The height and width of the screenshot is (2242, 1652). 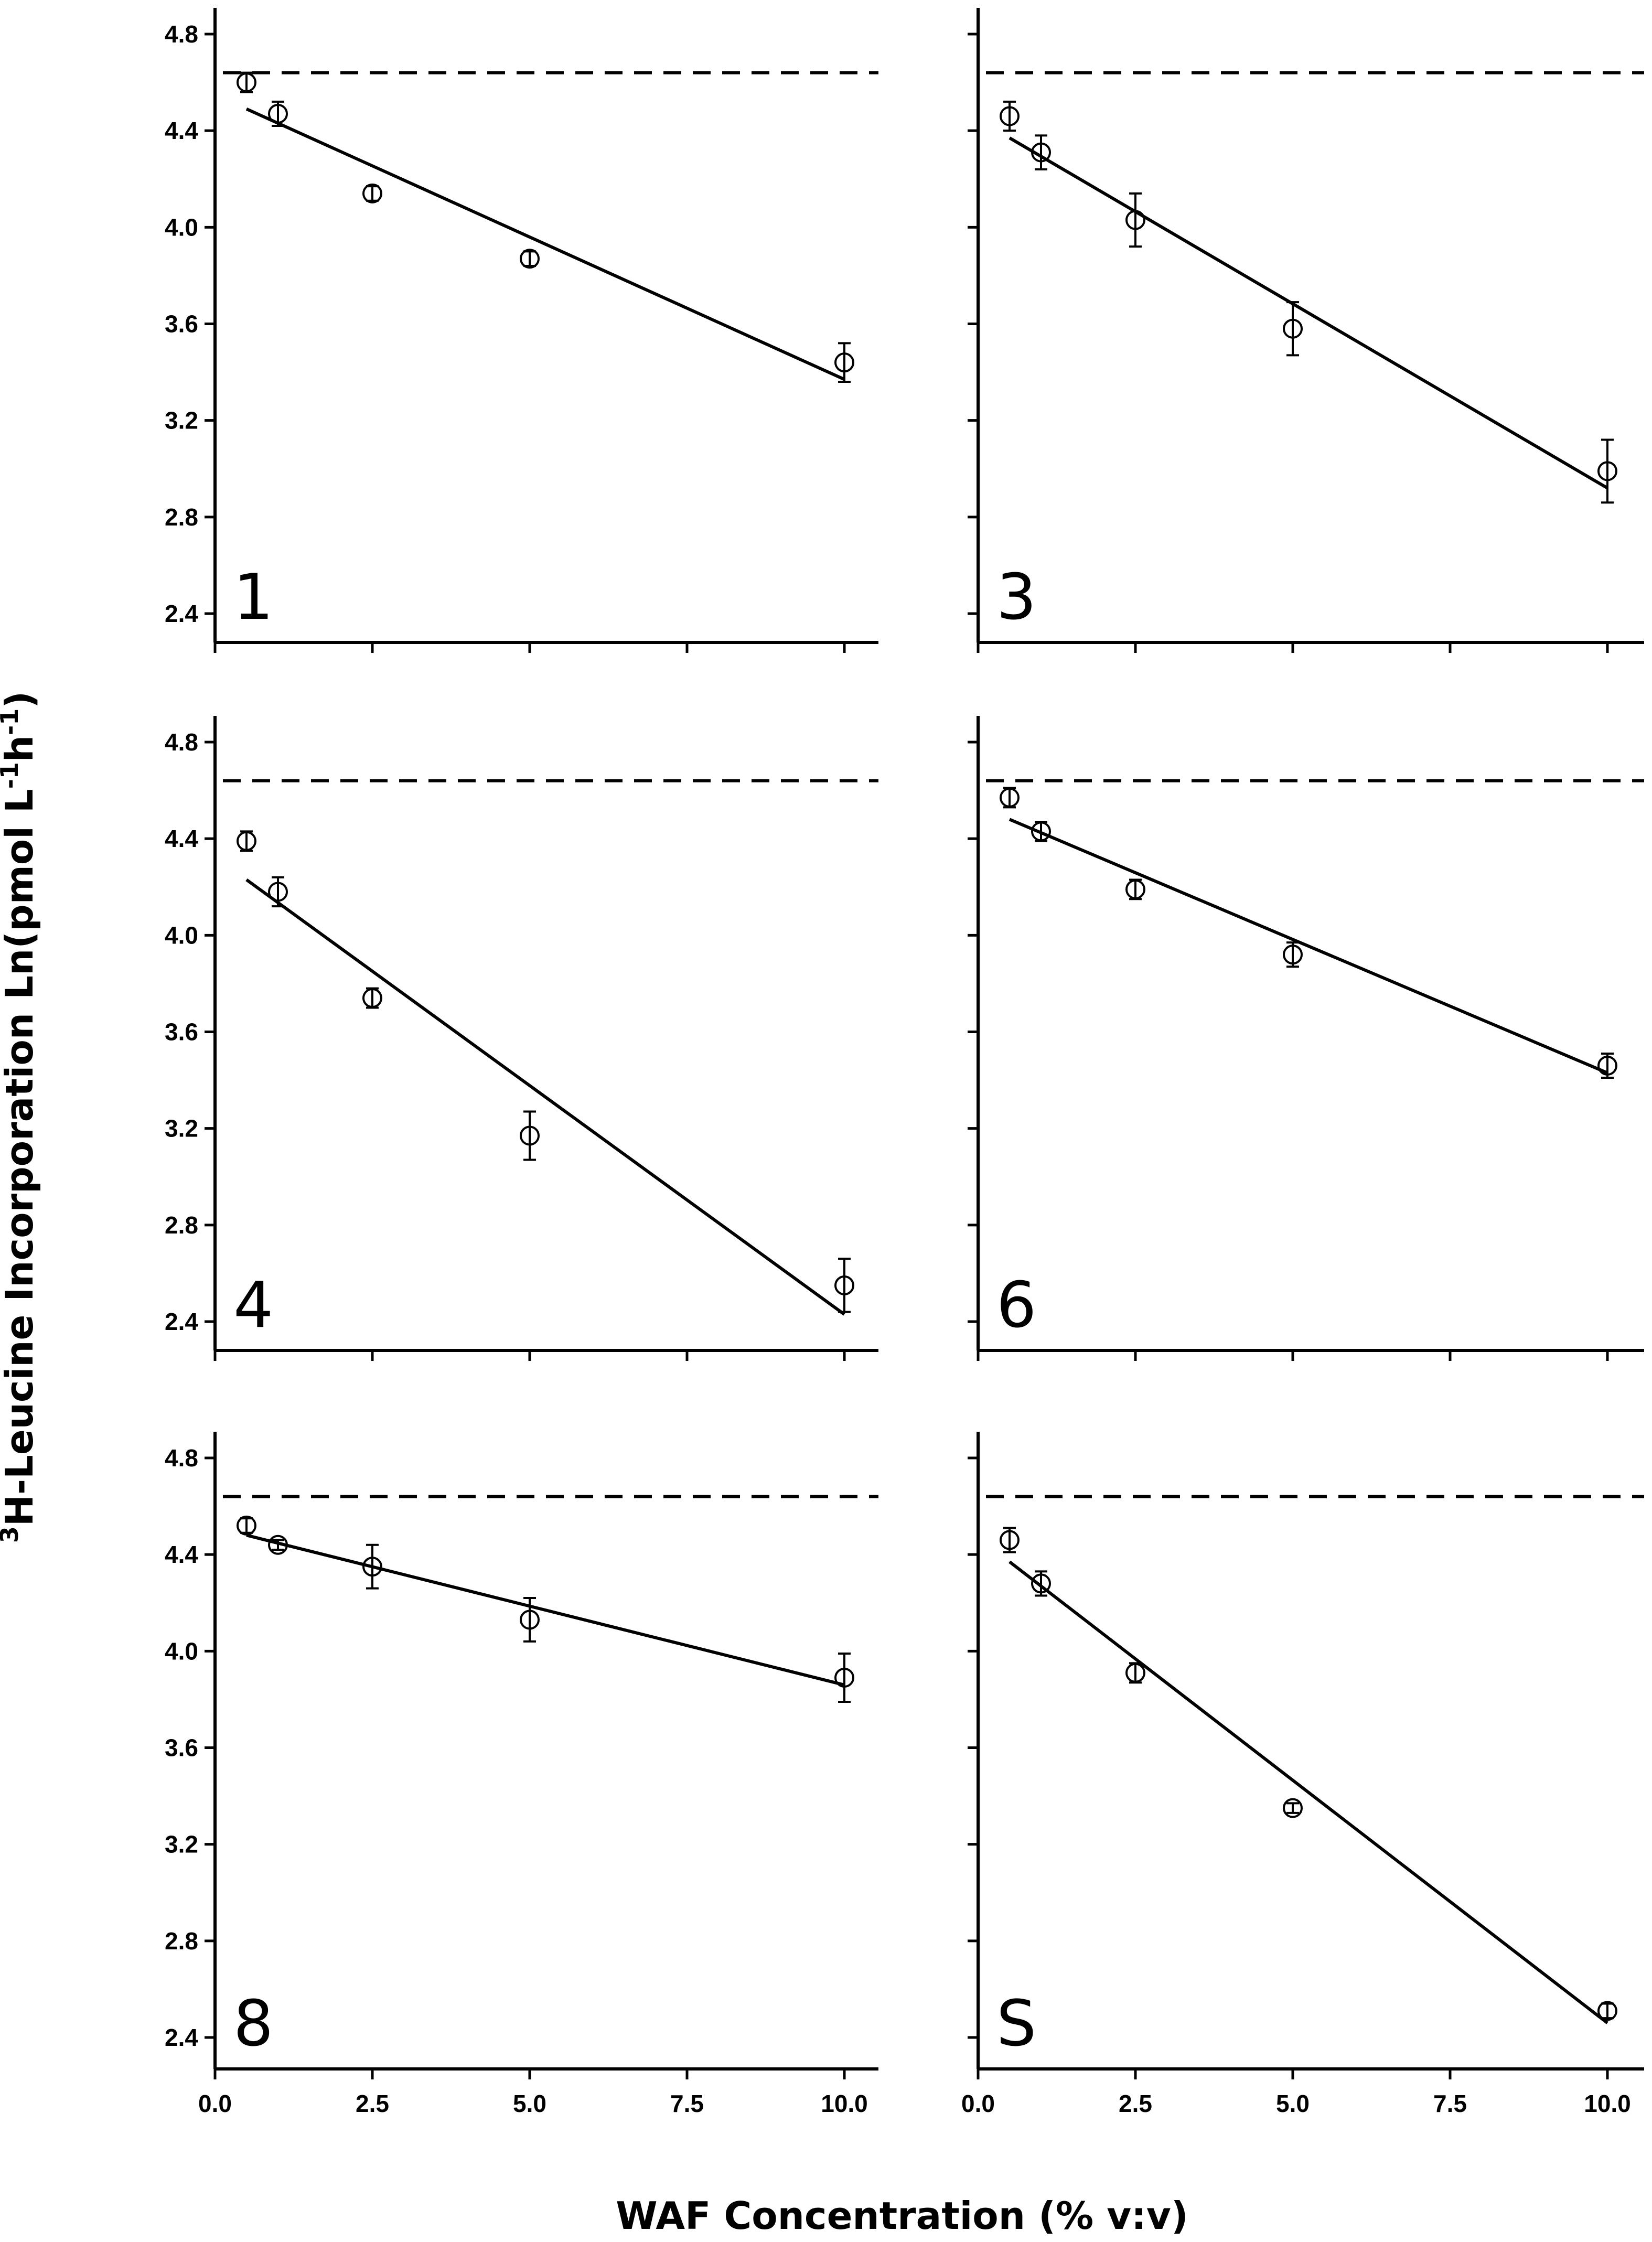 What do you see at coordinates (21, 700) in the screenshot?
I see `y-axis-title-end: )` at bounding box center [21, 700].